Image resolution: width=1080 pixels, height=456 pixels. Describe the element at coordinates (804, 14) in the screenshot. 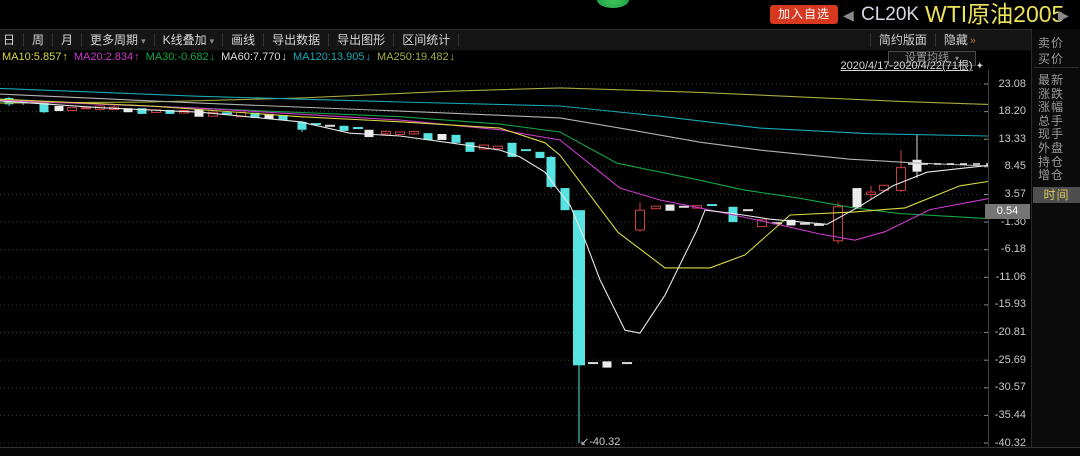

I see `add-favorite-button: 加入自选` at that location.